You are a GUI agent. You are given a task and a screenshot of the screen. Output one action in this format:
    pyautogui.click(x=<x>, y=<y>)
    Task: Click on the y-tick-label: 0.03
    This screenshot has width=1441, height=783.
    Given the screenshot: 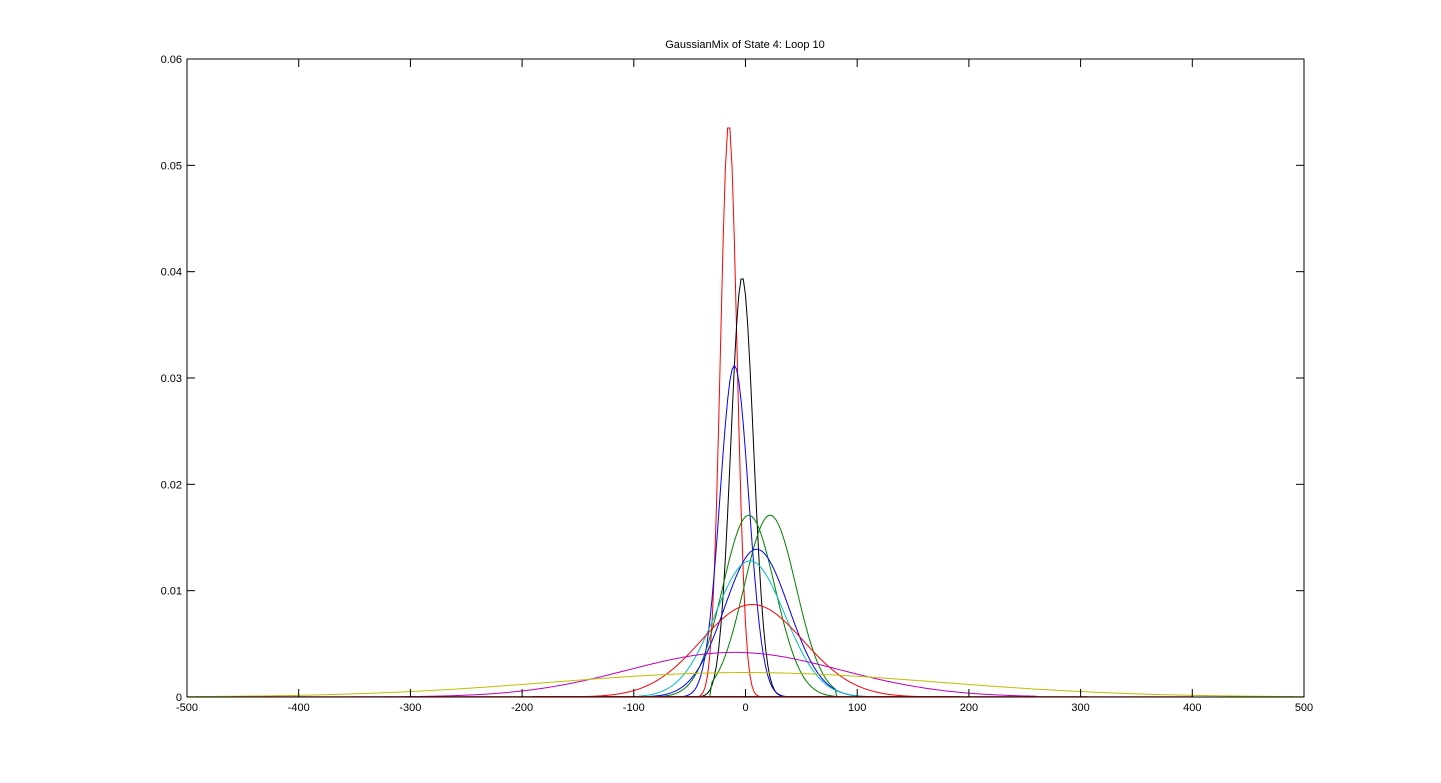 What is the action you would take?
    pyautogui.click(x=171, y=379)
    